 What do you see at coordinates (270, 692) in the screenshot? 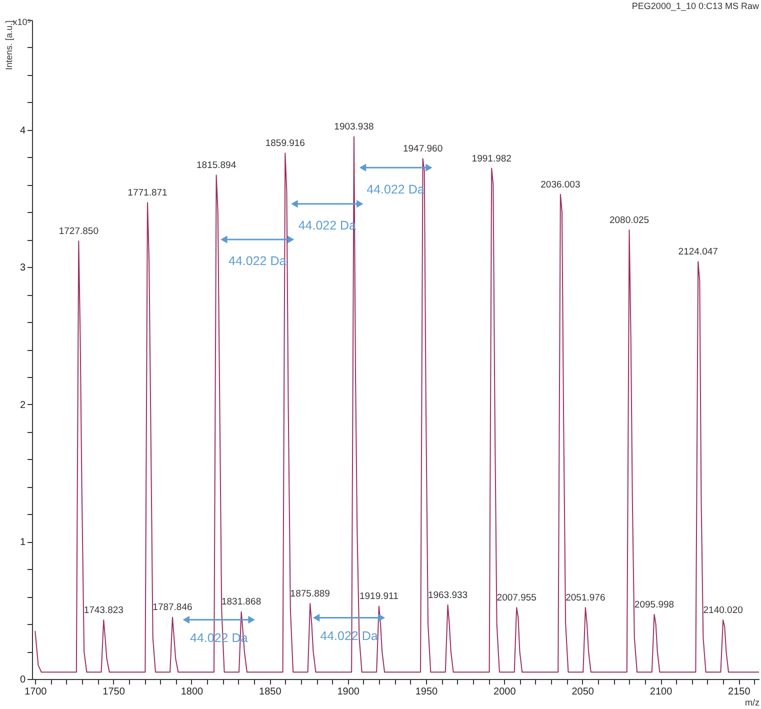
I see `x-tick-label: 1850` at bounding box center [270, 692].